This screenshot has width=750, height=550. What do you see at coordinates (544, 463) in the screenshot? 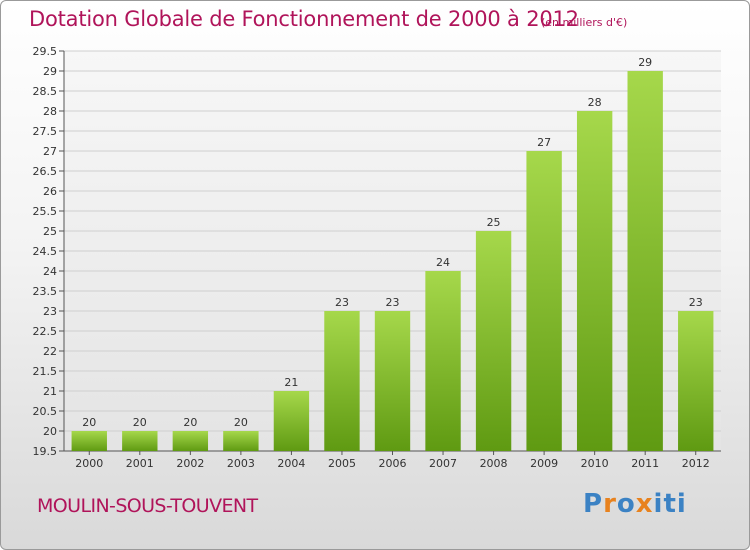
I see `x-tick-label: 2009` at bounding box center [544, 463].